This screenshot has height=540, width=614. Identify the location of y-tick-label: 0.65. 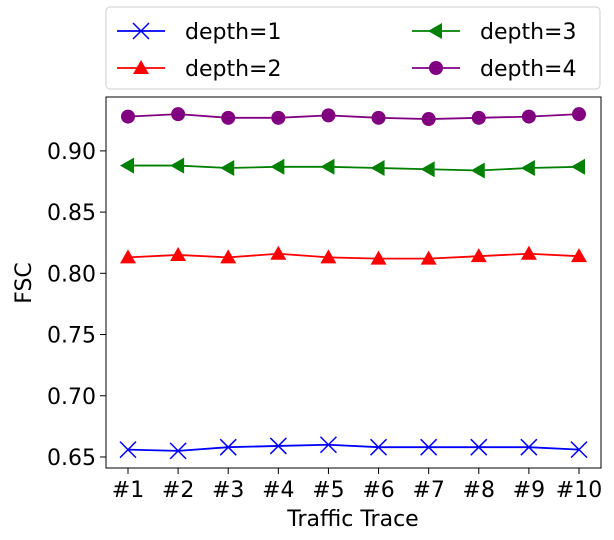
(71, 458).